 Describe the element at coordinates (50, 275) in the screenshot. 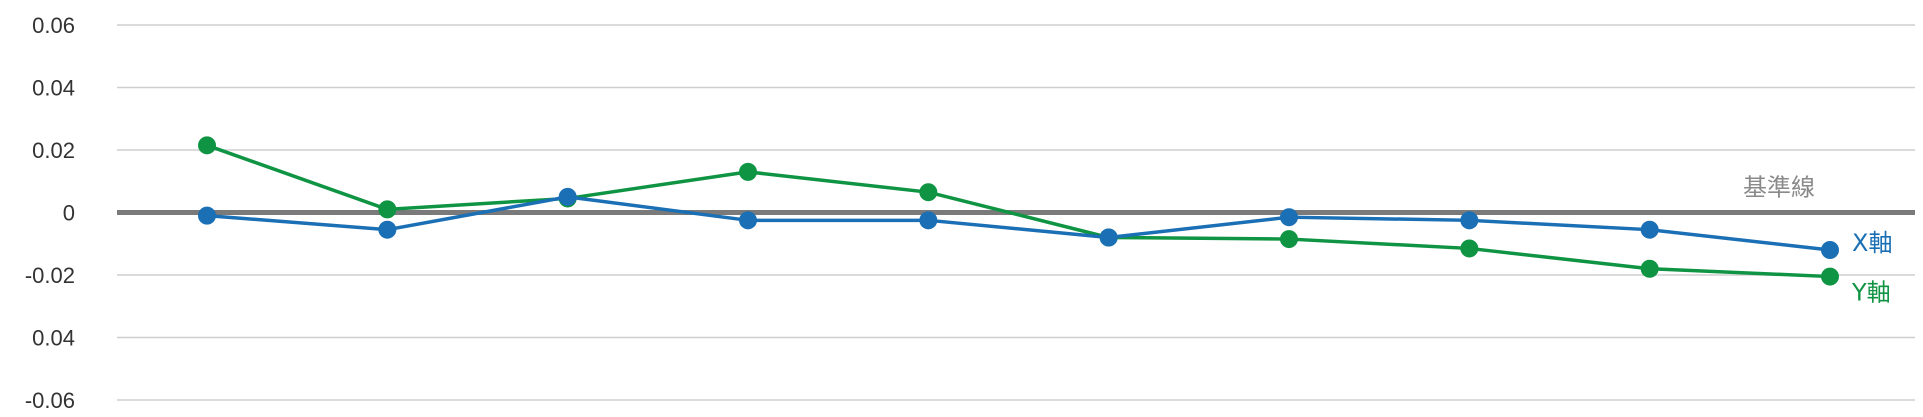

I see `y-tick-label: -0.02` at that location.